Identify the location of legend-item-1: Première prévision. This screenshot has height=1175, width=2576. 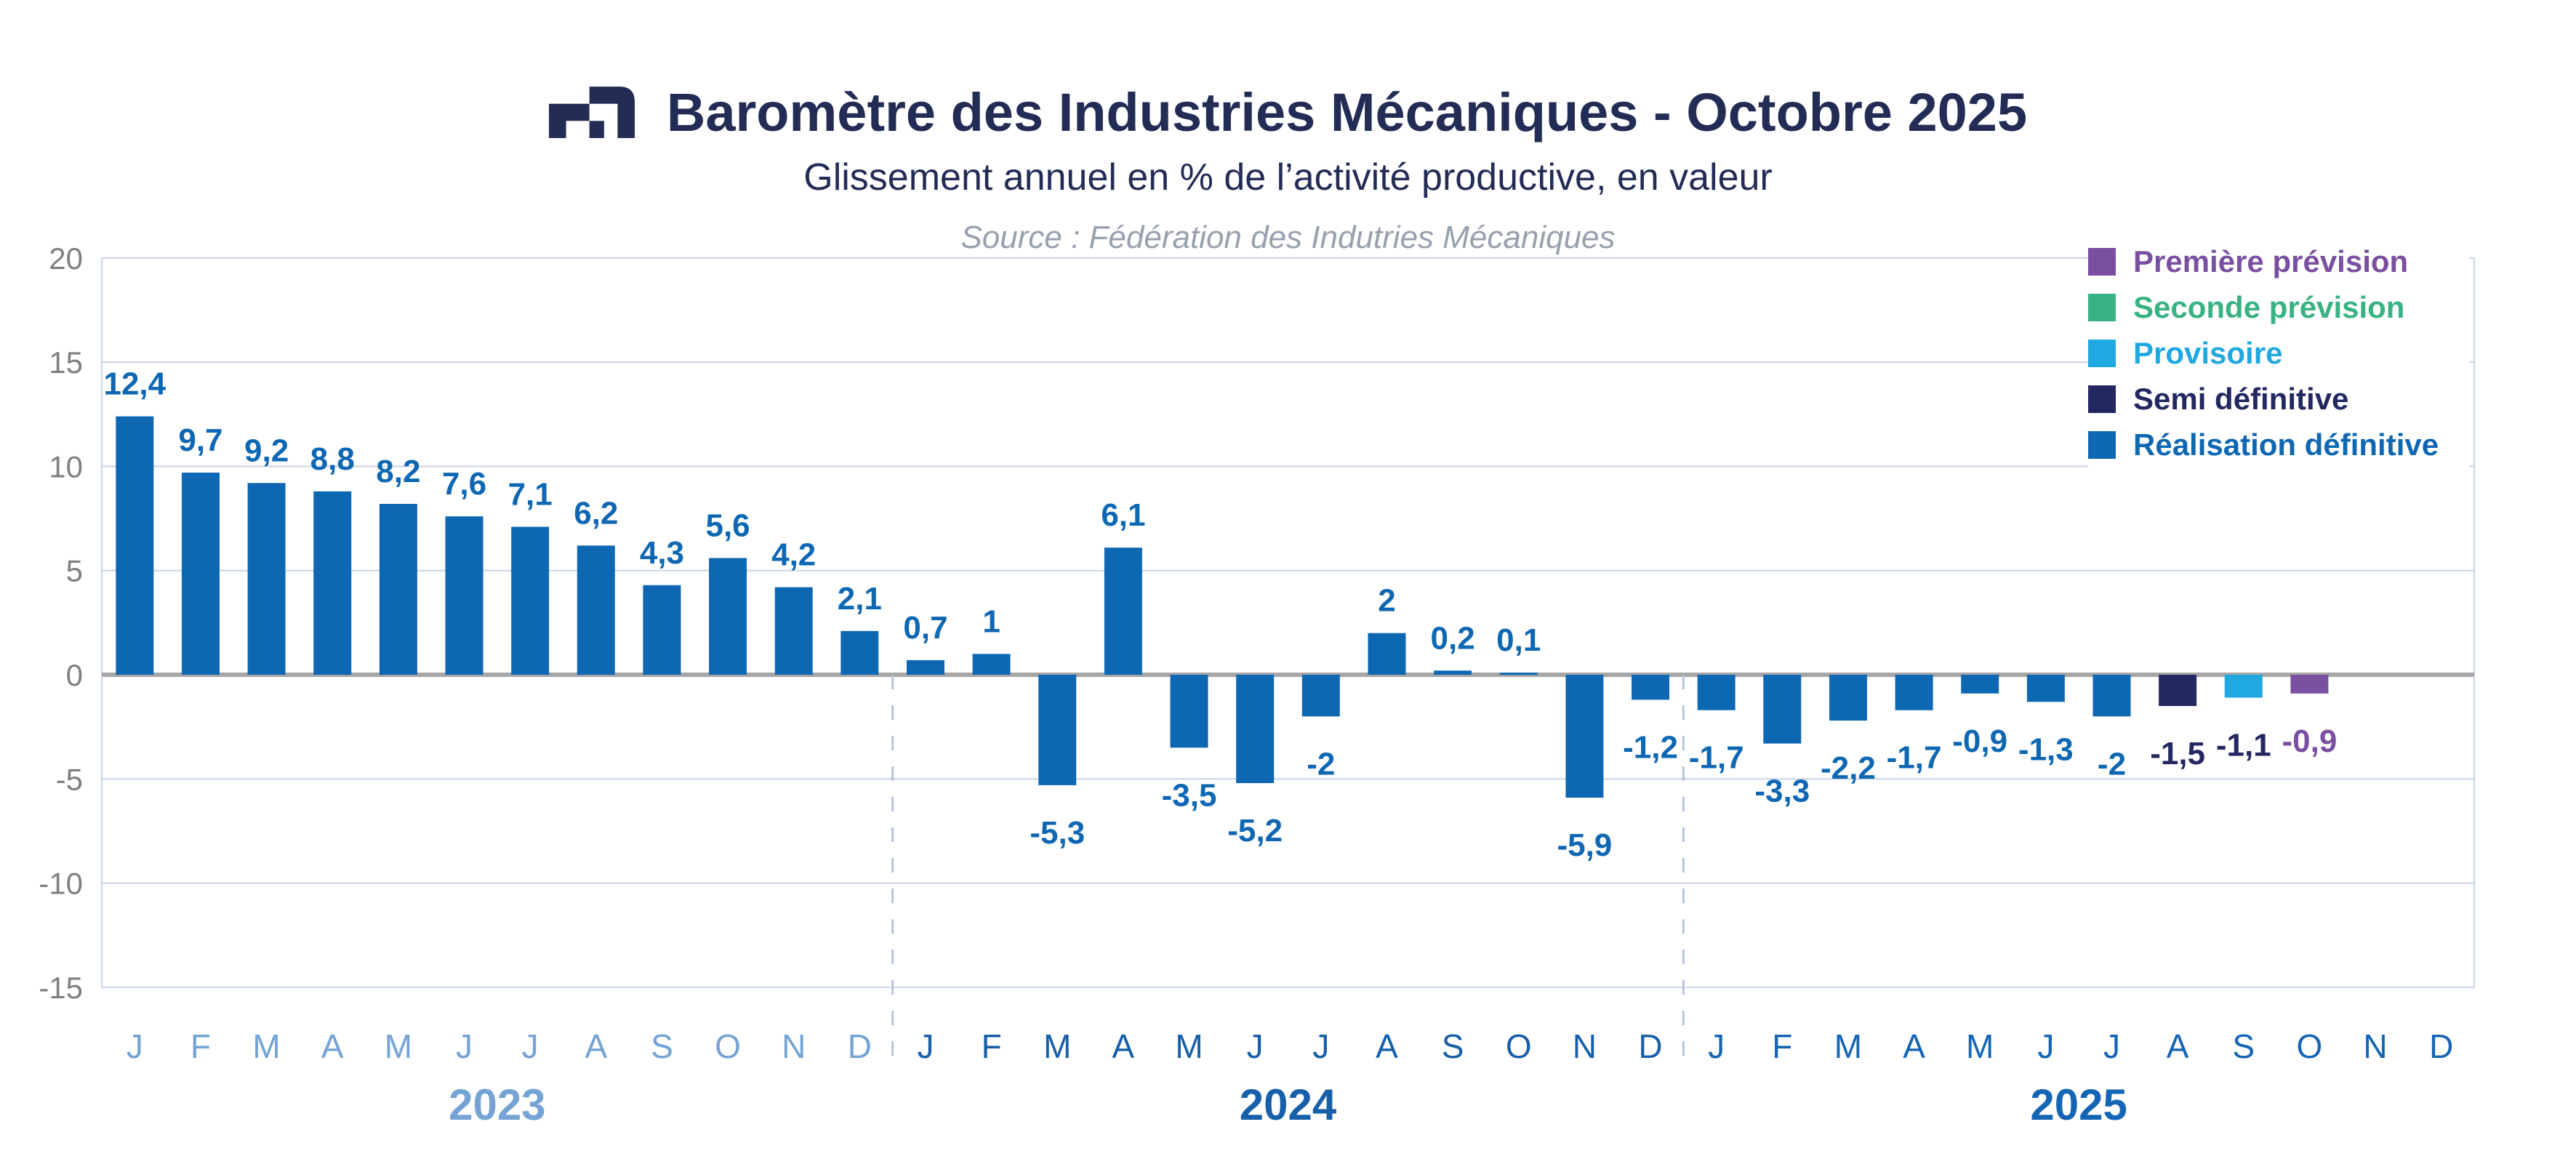
(2278, 261).